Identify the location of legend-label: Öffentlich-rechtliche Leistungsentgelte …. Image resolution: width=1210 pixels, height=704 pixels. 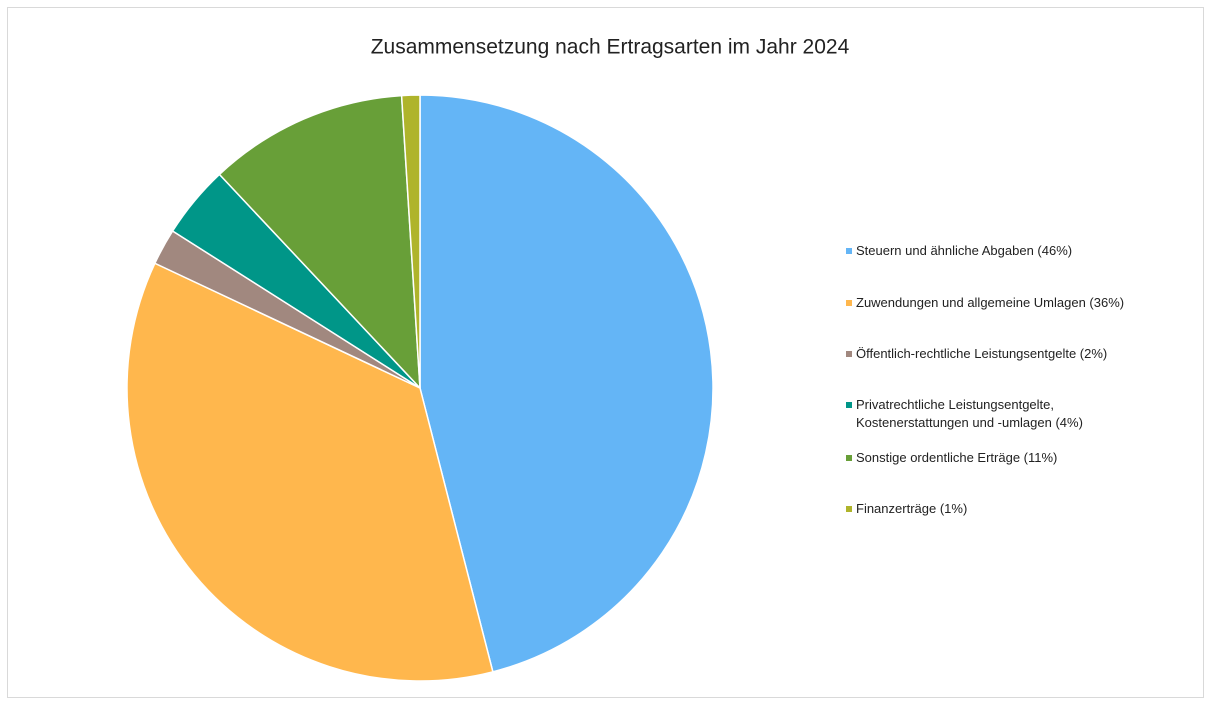
(982, 353).